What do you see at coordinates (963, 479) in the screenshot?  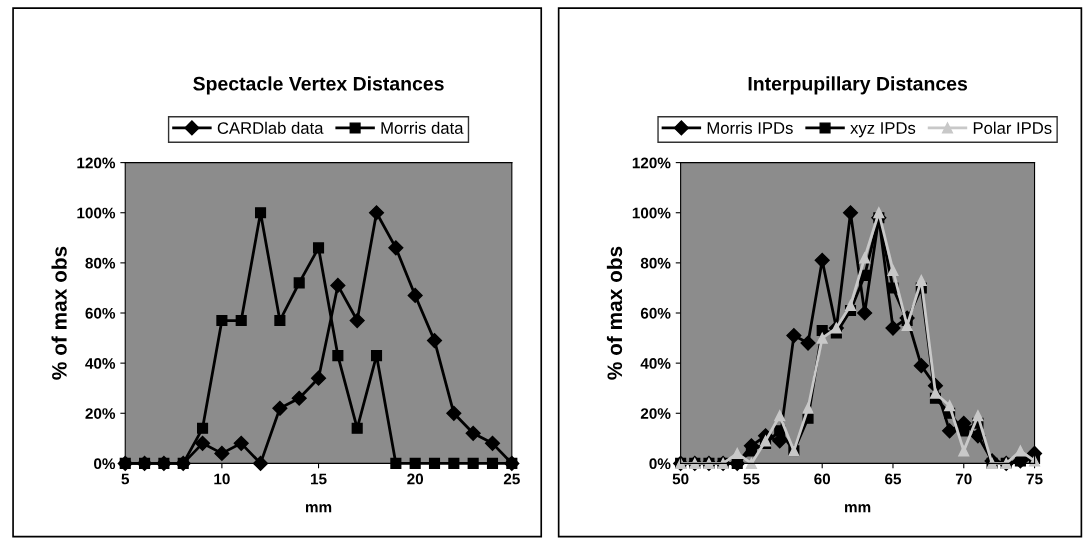 I see `x-tick-label: 70` at bounding box center [963, 479].